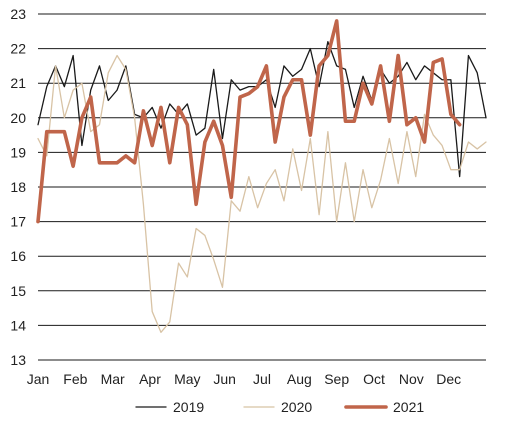 This screenshot has width=512, height=430. What do you see at coordinates (336, 379) in the screenshot?
I see `x-tick-label: Sep` at bounding box center [336, 379].